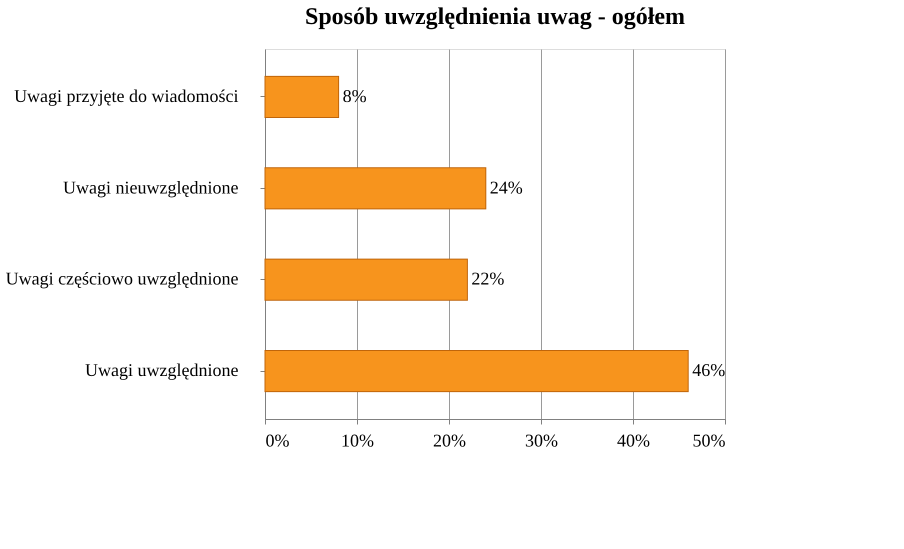 The height and width of the screenshot is (549, 904). Describe the element at coordinates (126, 96) in the screenshot. I see `y-tick-label: Uwagi przyjęte do wiadomości` at that location.